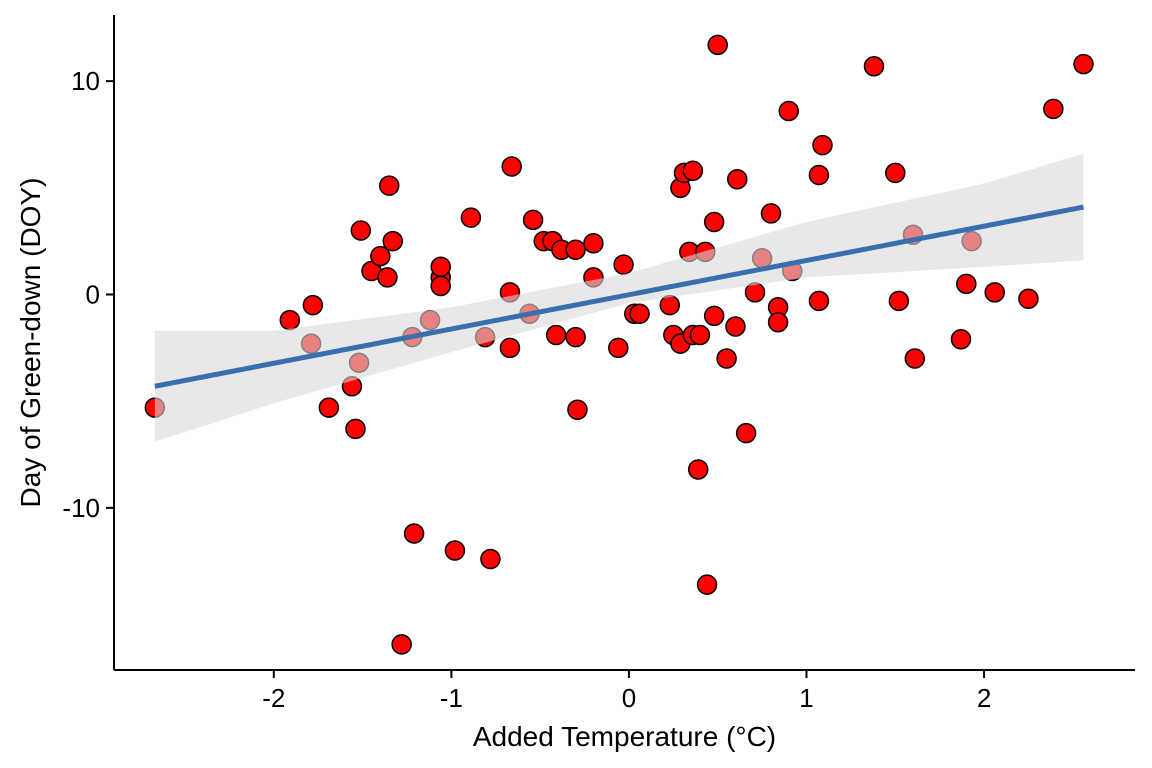 The height and width of the screenshot is (768, 1152). What do you see at coordinates (451, 698) in the screenshot?
I see `x-tick-label: -1` at bounding box center [451, 698].